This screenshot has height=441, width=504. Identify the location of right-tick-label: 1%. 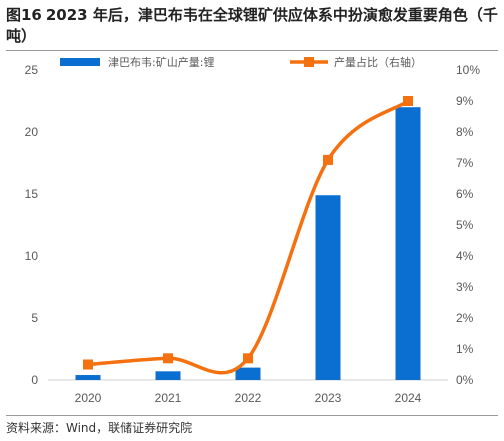
(465, 349).